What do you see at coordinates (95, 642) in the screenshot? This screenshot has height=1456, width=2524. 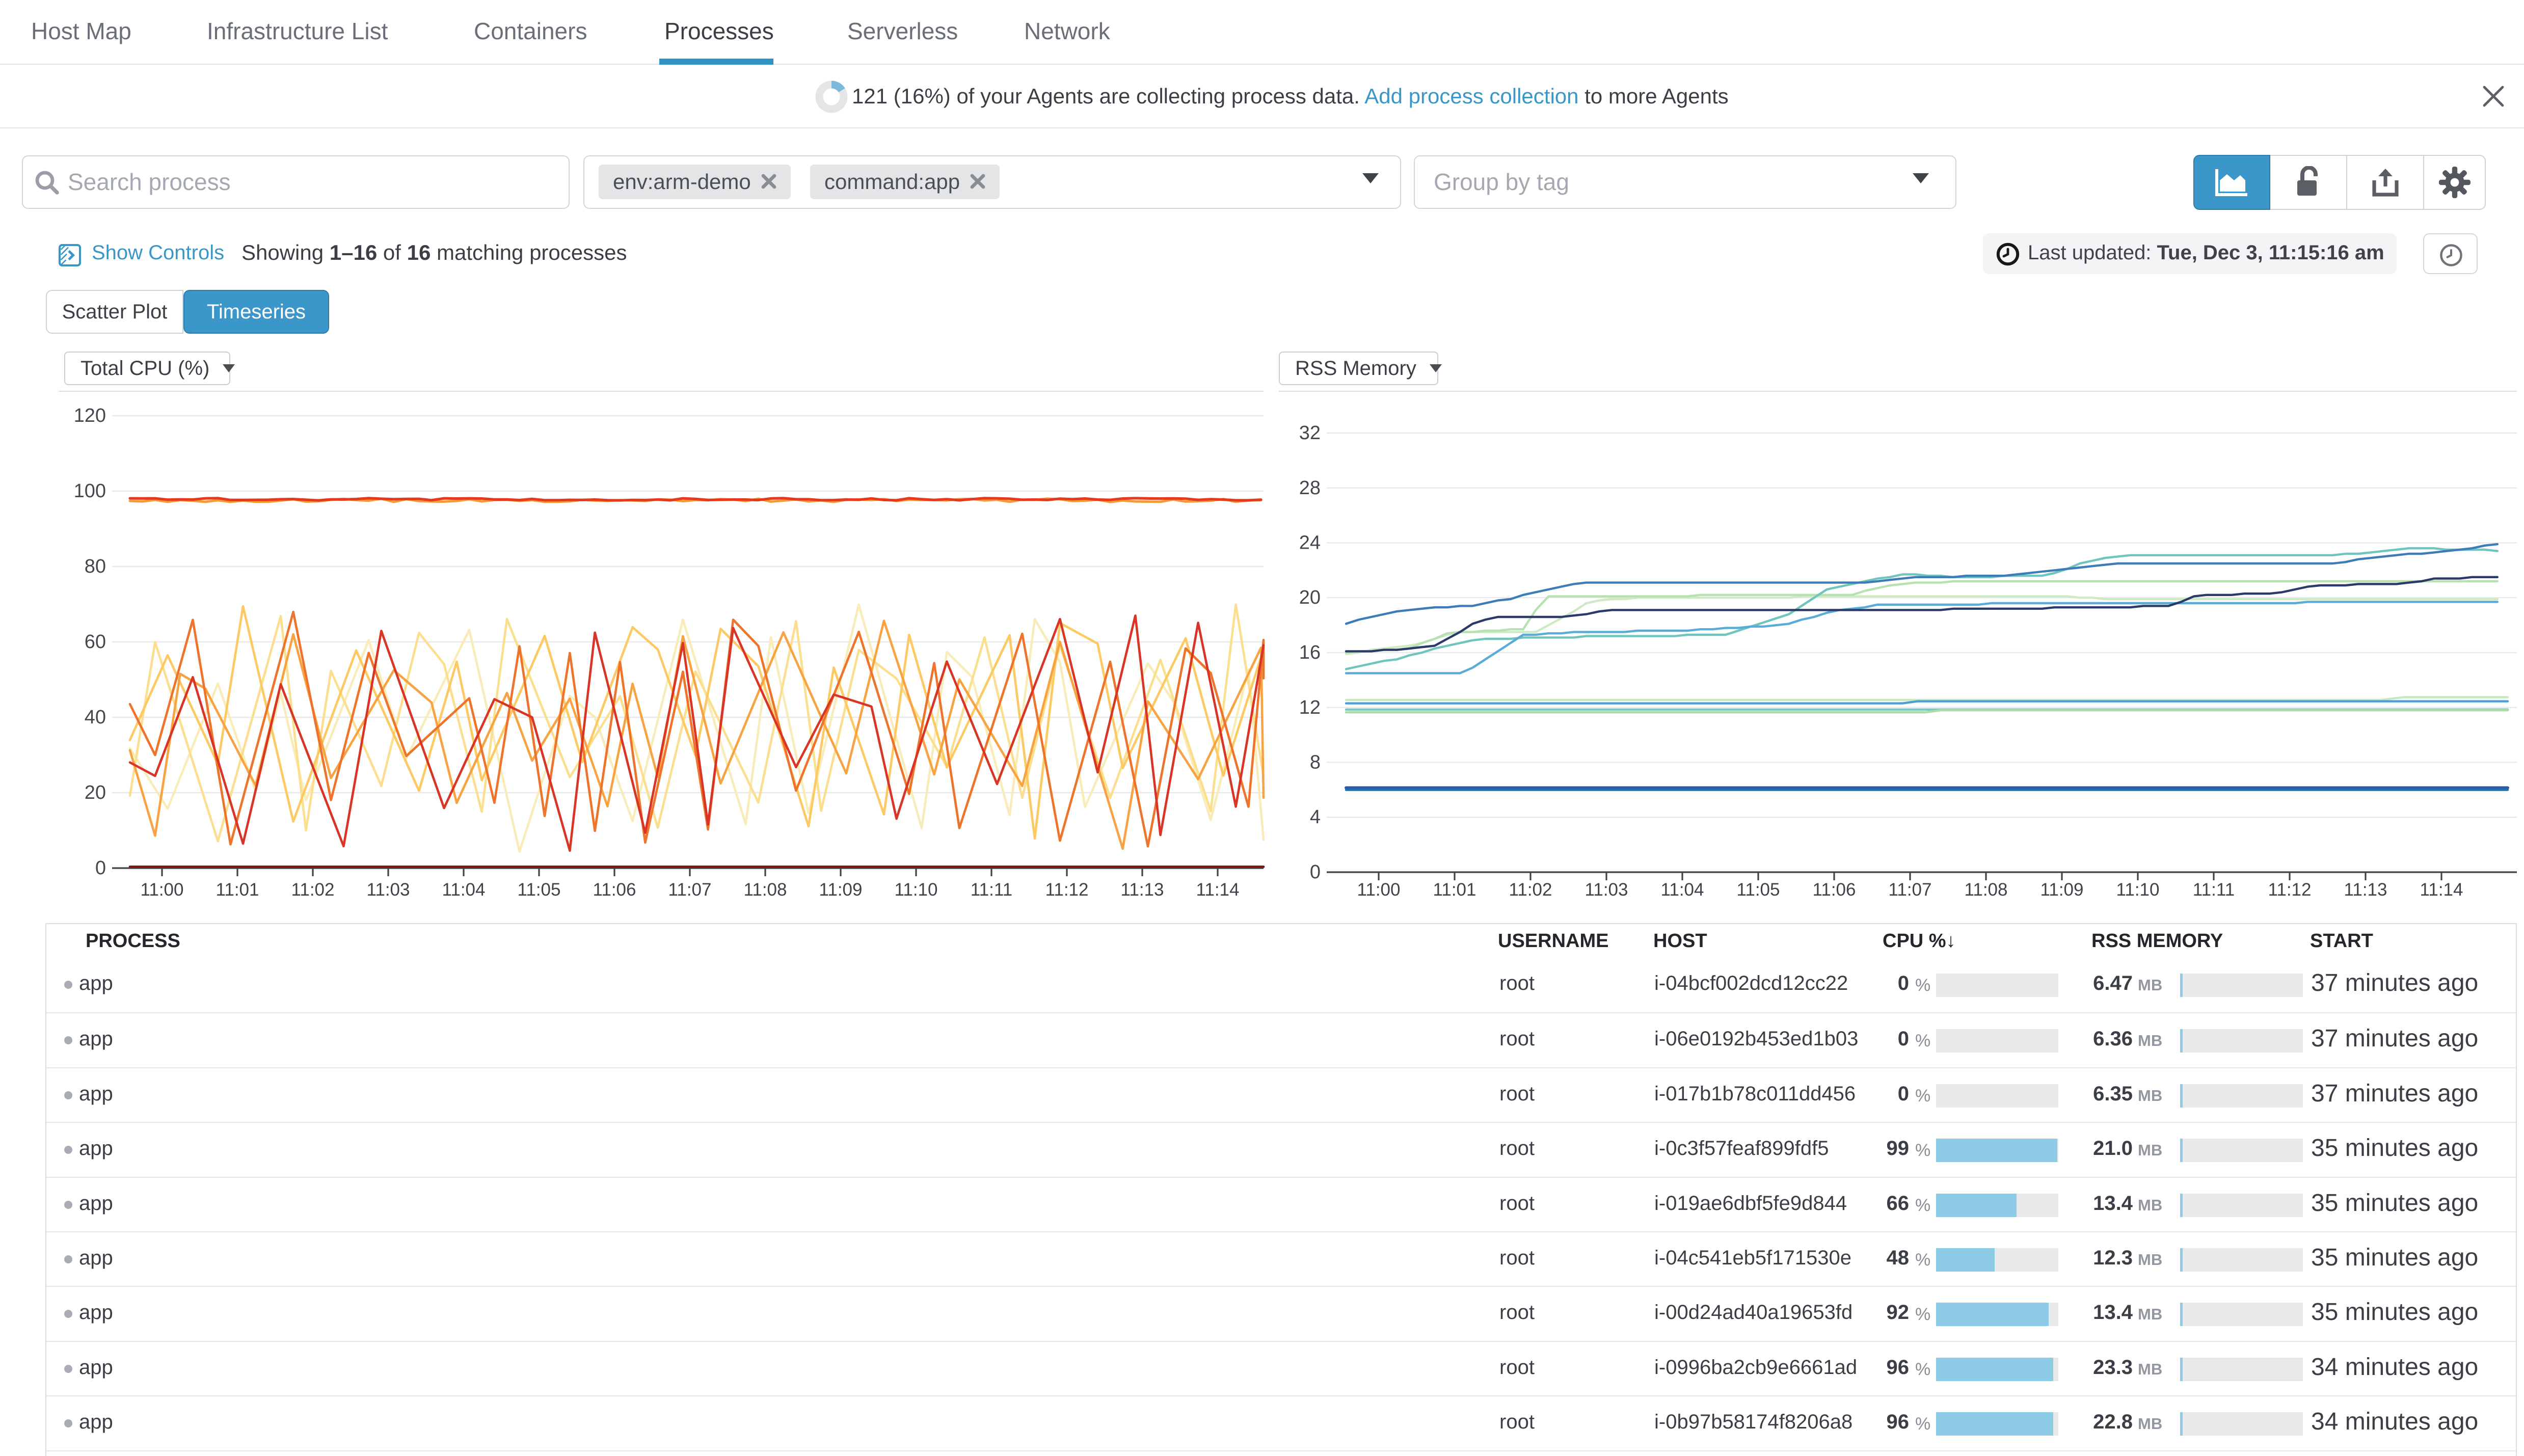 I see `svg-text: 60` at bounding box center [95, 642].